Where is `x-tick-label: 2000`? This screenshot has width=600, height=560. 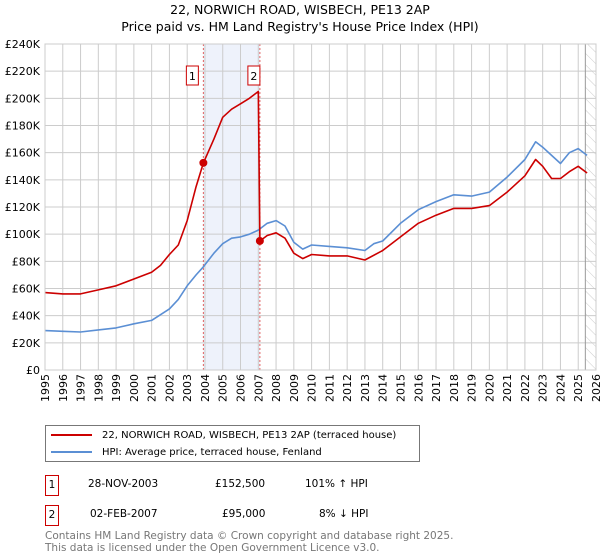
x-tick-label: 2000 is located at coordinates (134, 388).